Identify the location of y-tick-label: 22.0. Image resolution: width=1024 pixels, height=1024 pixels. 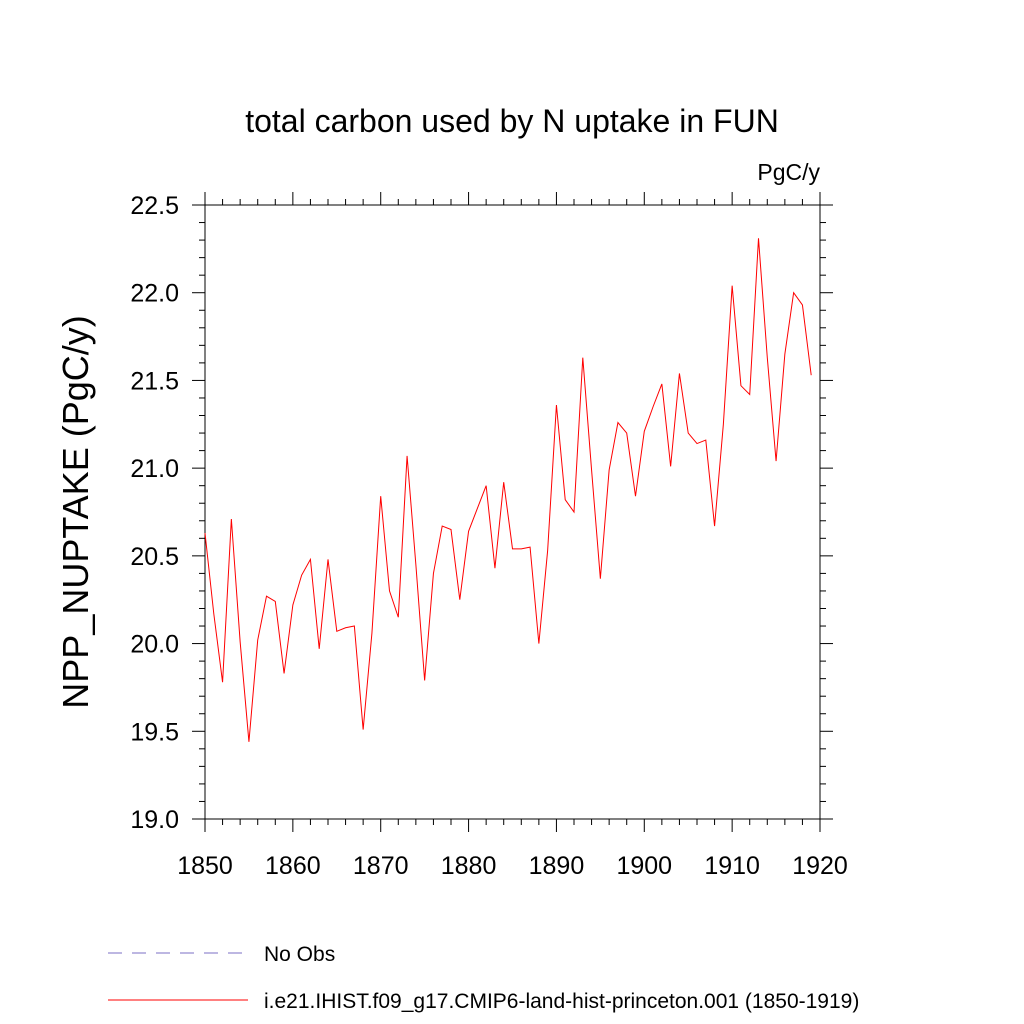
(154, 294).